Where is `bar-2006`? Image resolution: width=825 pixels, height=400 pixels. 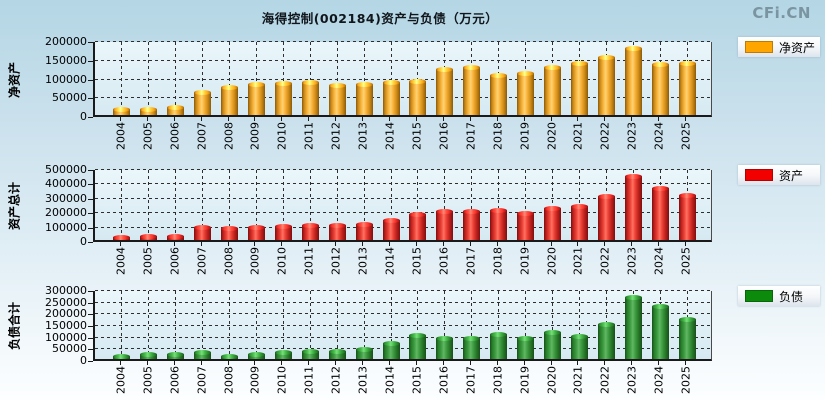 bar-2006 is located at coordinates (176, 111).